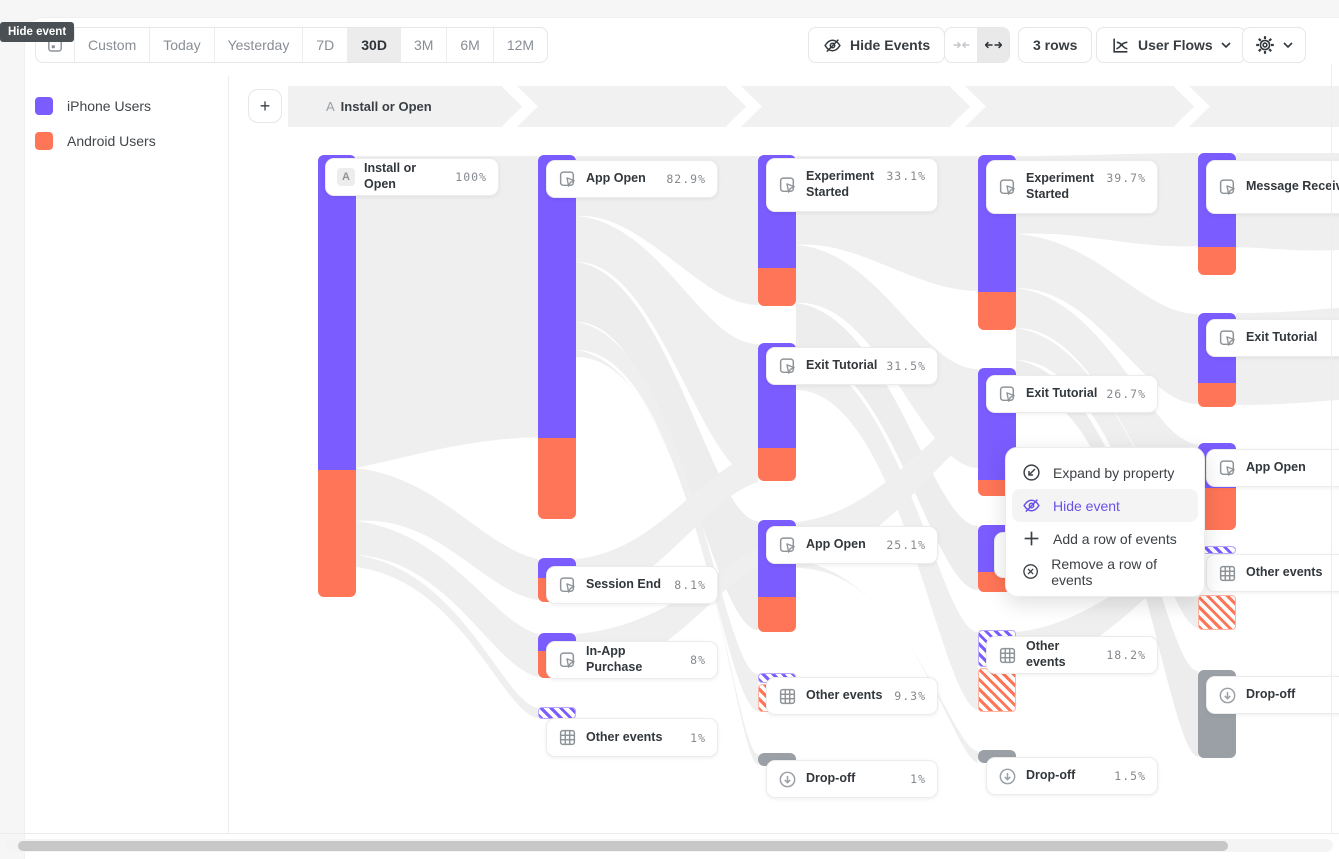 Image resolution: width=1339 pixels, height=859 pixels. I want to click on column-width-control, so click(977, 45).